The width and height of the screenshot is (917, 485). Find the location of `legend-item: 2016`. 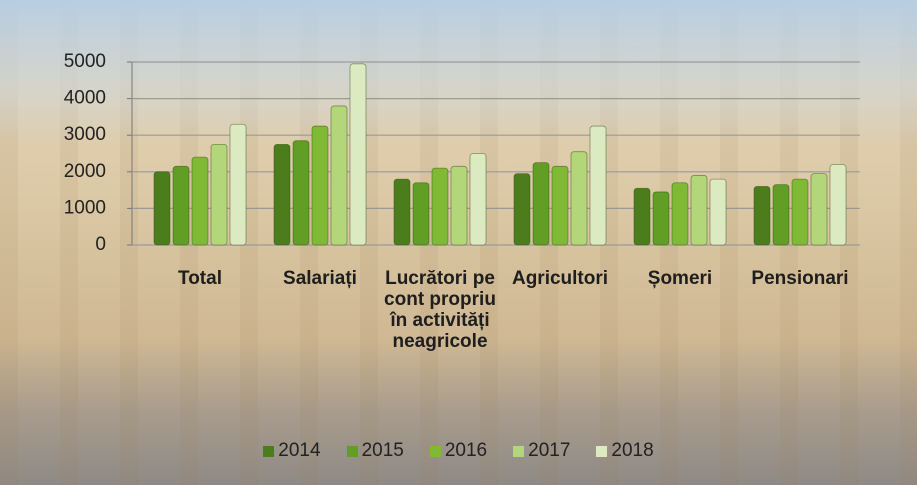

legend-item: 2016 is located at coordinates (458, 451).